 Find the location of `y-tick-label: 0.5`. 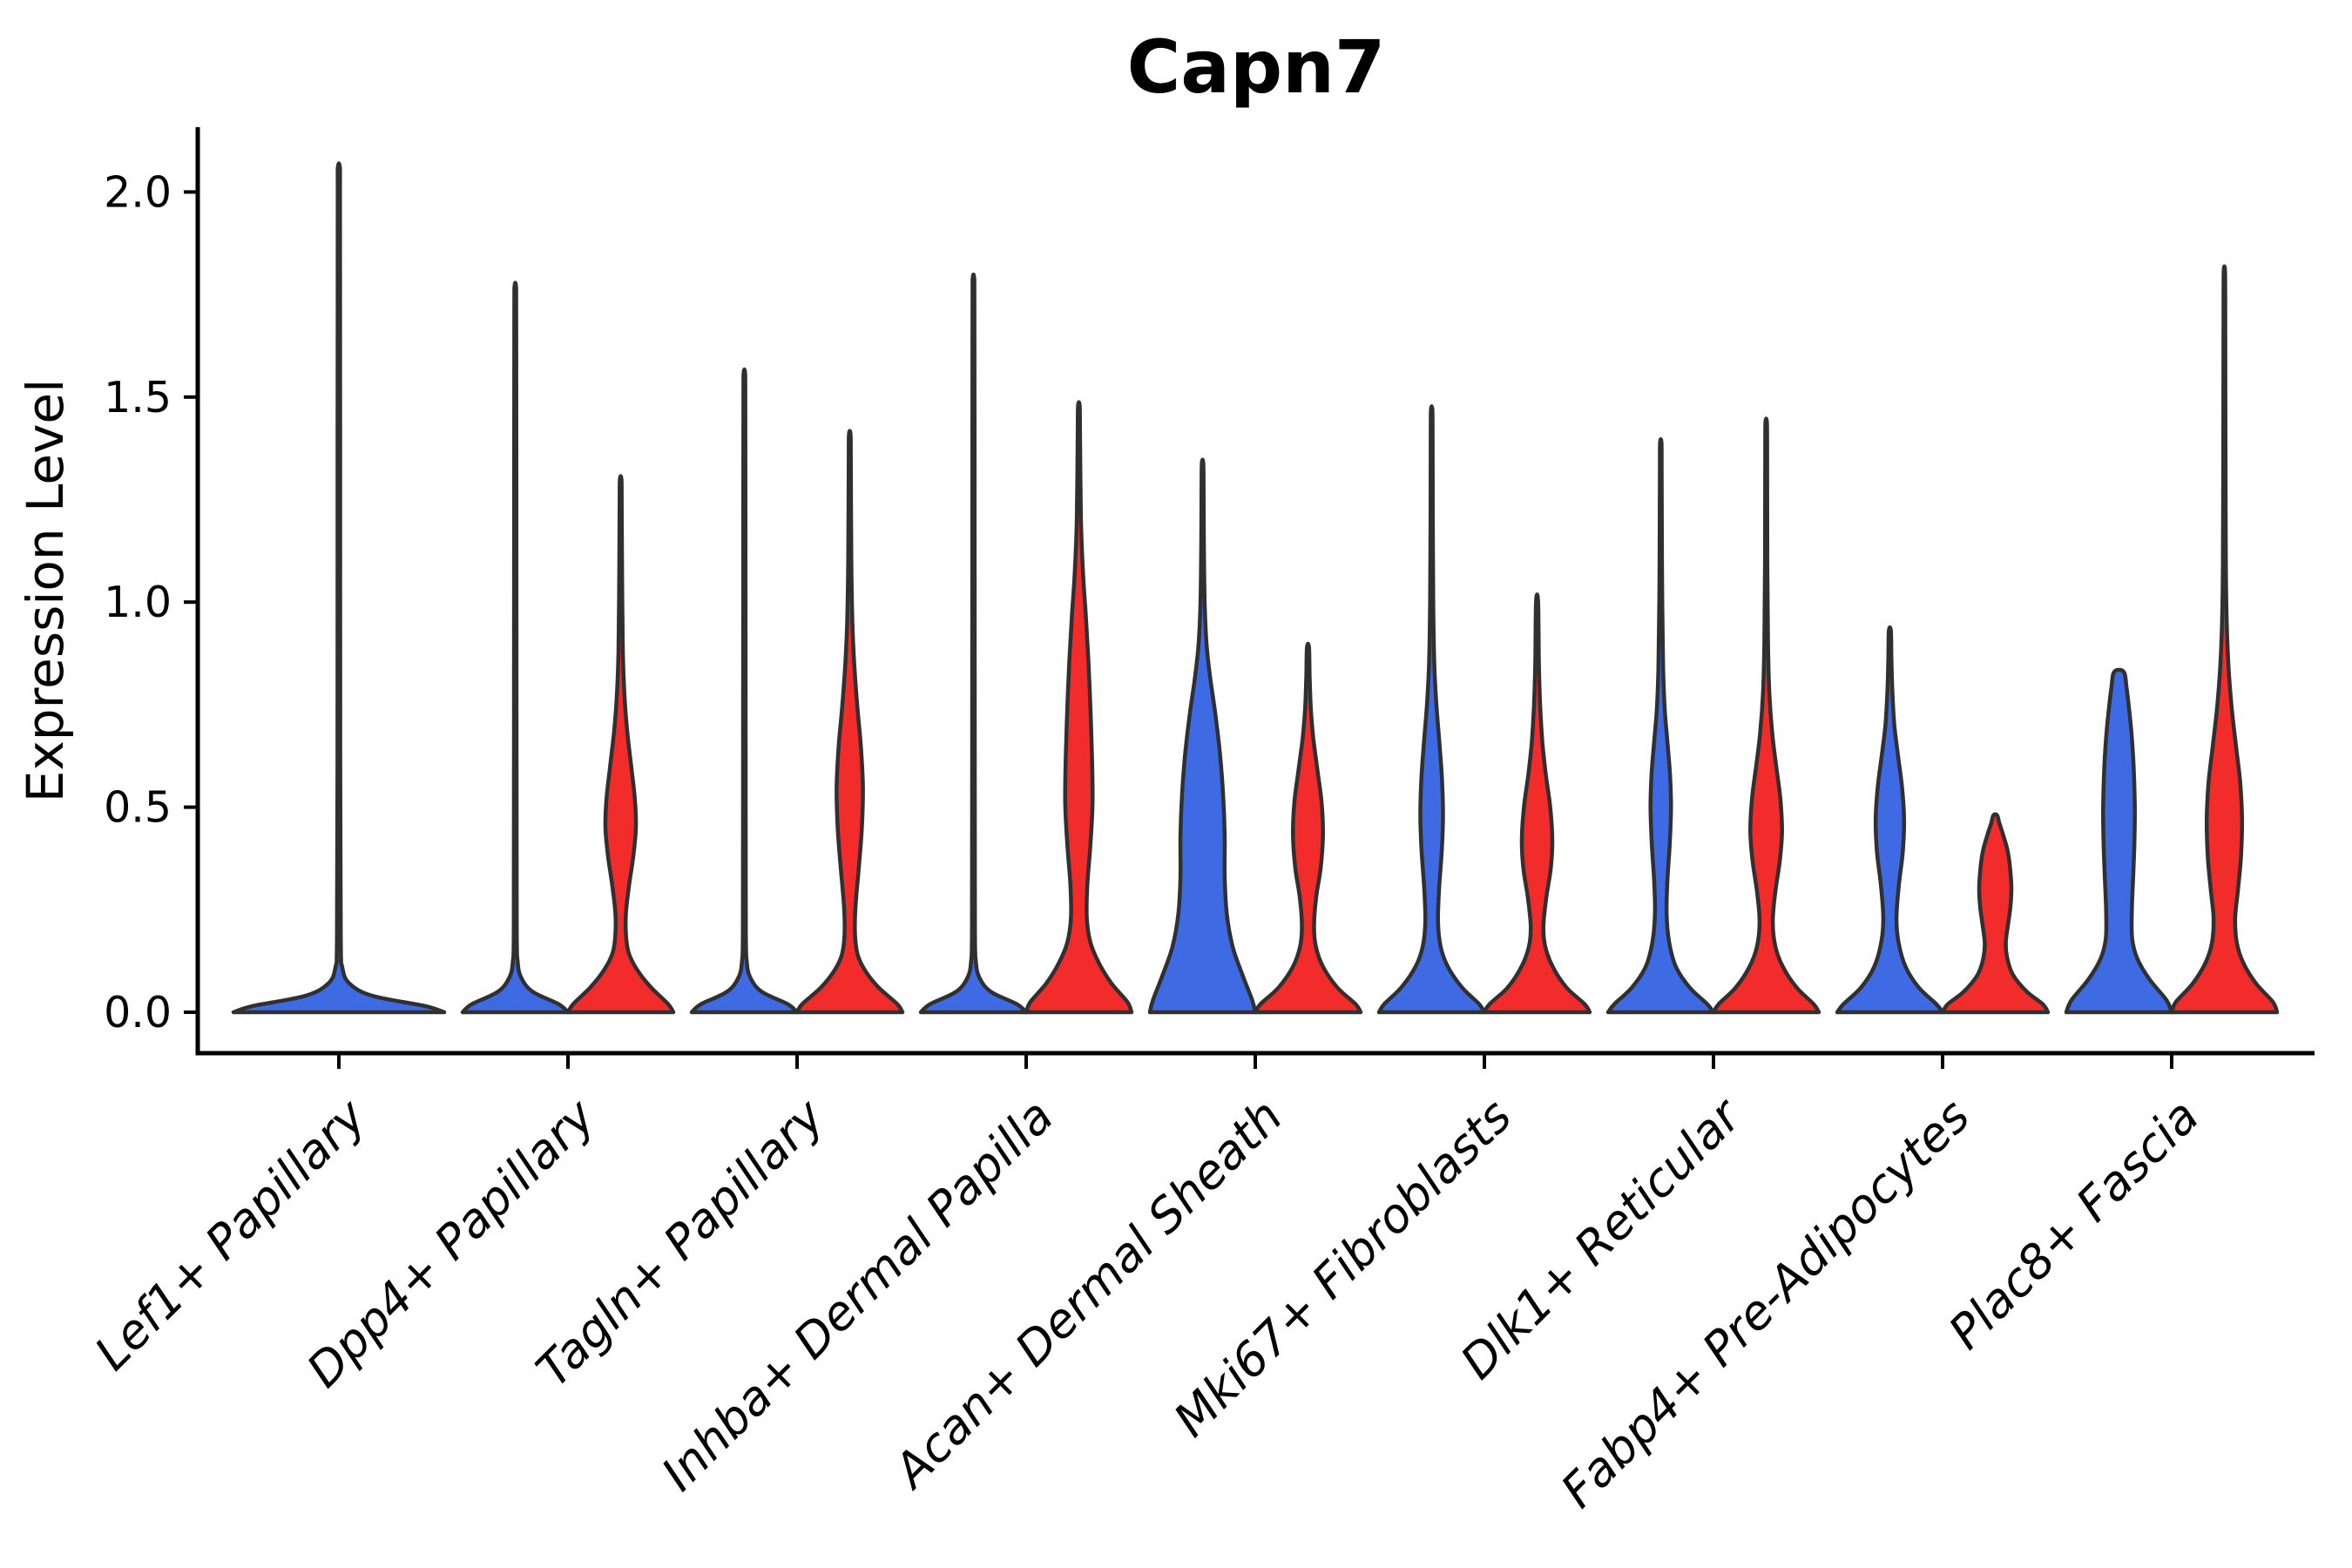

y-tick-label: 0.5 is located at coordinates (138, 808).